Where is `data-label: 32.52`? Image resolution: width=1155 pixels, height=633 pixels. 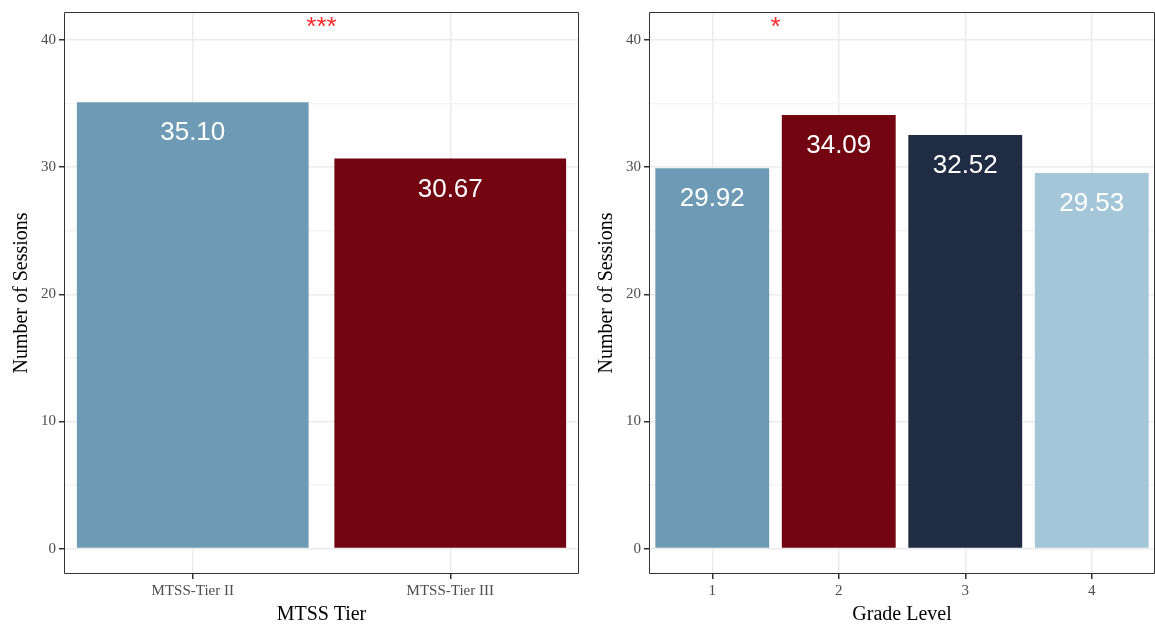 data-label: 32.52 is located at coordinates (965, 164).